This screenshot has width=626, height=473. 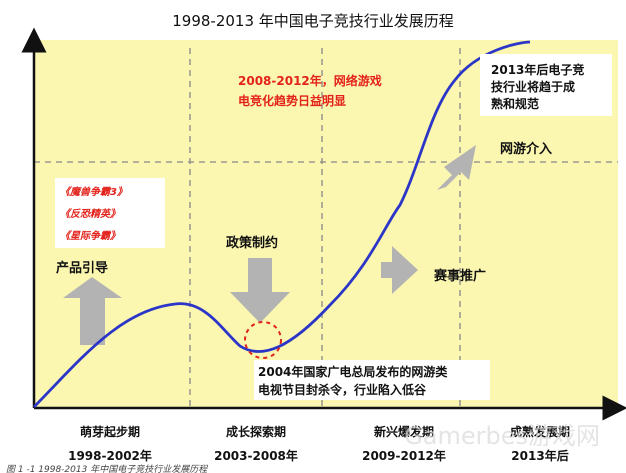 What do you see at coordinates (256, 455) in the screenshot?
I see `phase-2-years: 2003-2008年` at bounding box center [256, 455].